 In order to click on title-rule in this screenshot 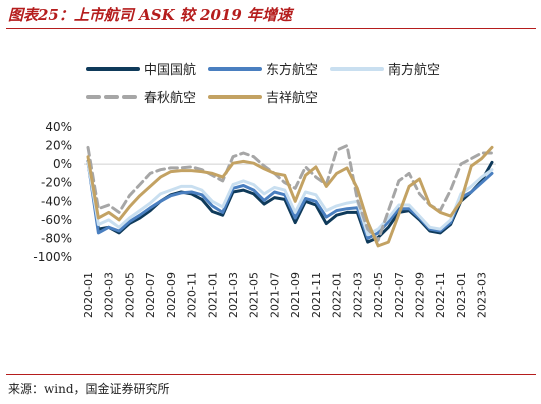, I will do `click(271, 28)`.